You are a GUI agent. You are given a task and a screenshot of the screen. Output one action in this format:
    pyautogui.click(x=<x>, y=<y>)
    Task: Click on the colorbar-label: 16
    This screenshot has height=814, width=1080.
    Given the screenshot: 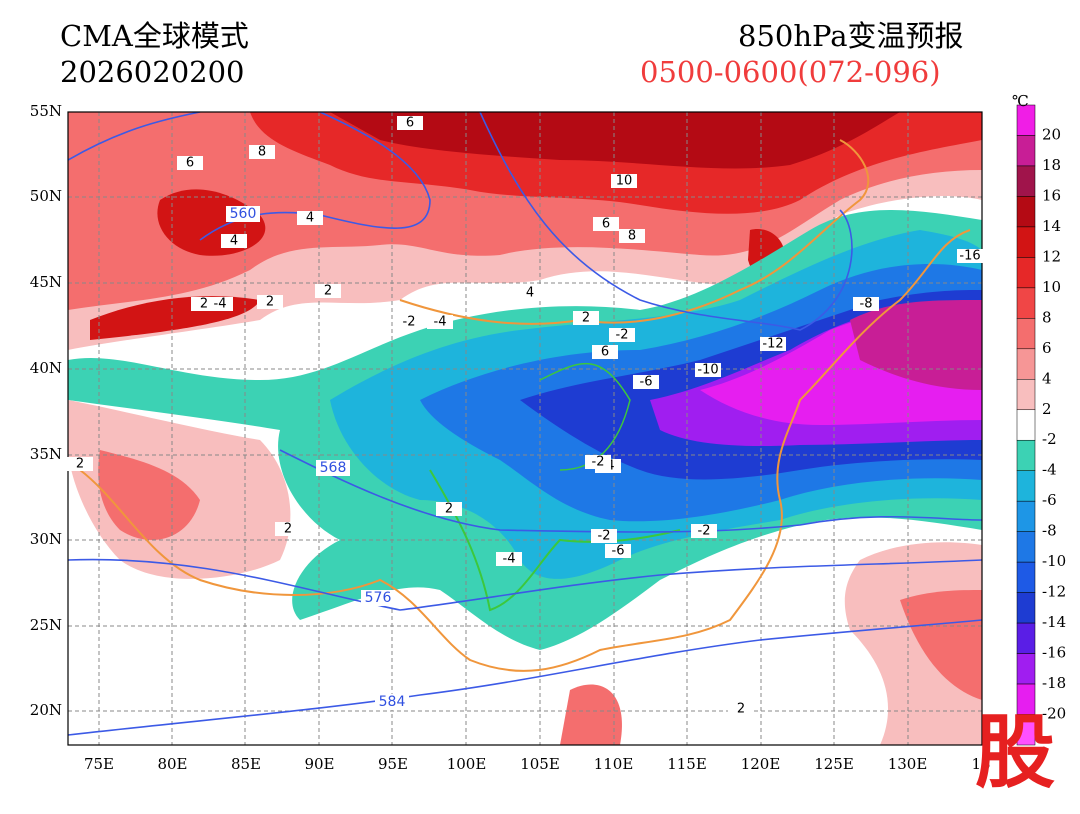 What is the action you would take?
    pyautogui.click(x=1051, y=195)
    